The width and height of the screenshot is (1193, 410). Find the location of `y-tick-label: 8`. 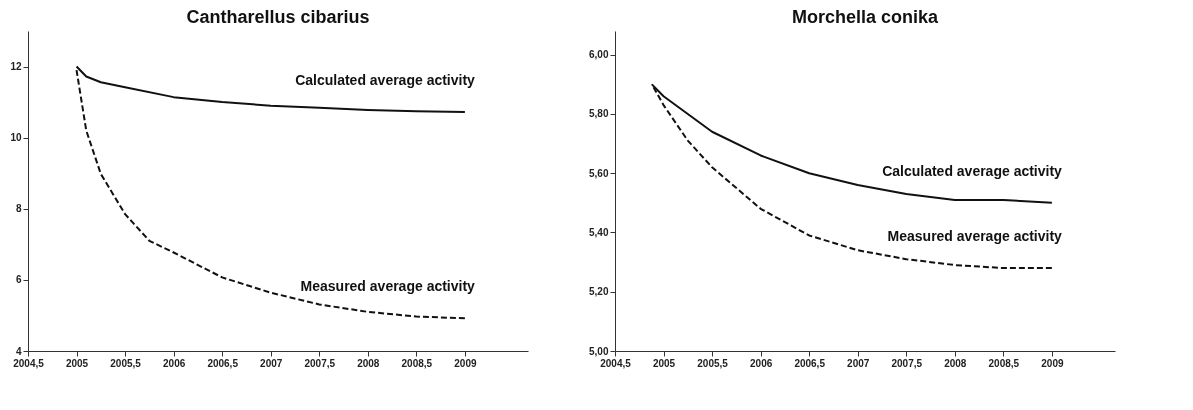

y-tick-label: 8 is located at coordinates (18, 209).